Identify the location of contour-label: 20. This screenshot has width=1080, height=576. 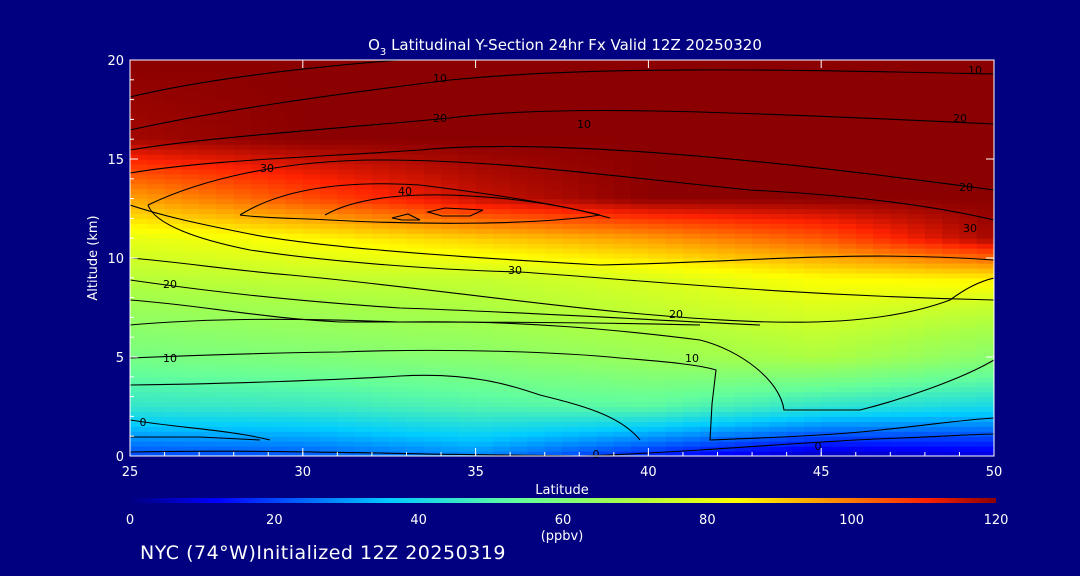
(960, 118).